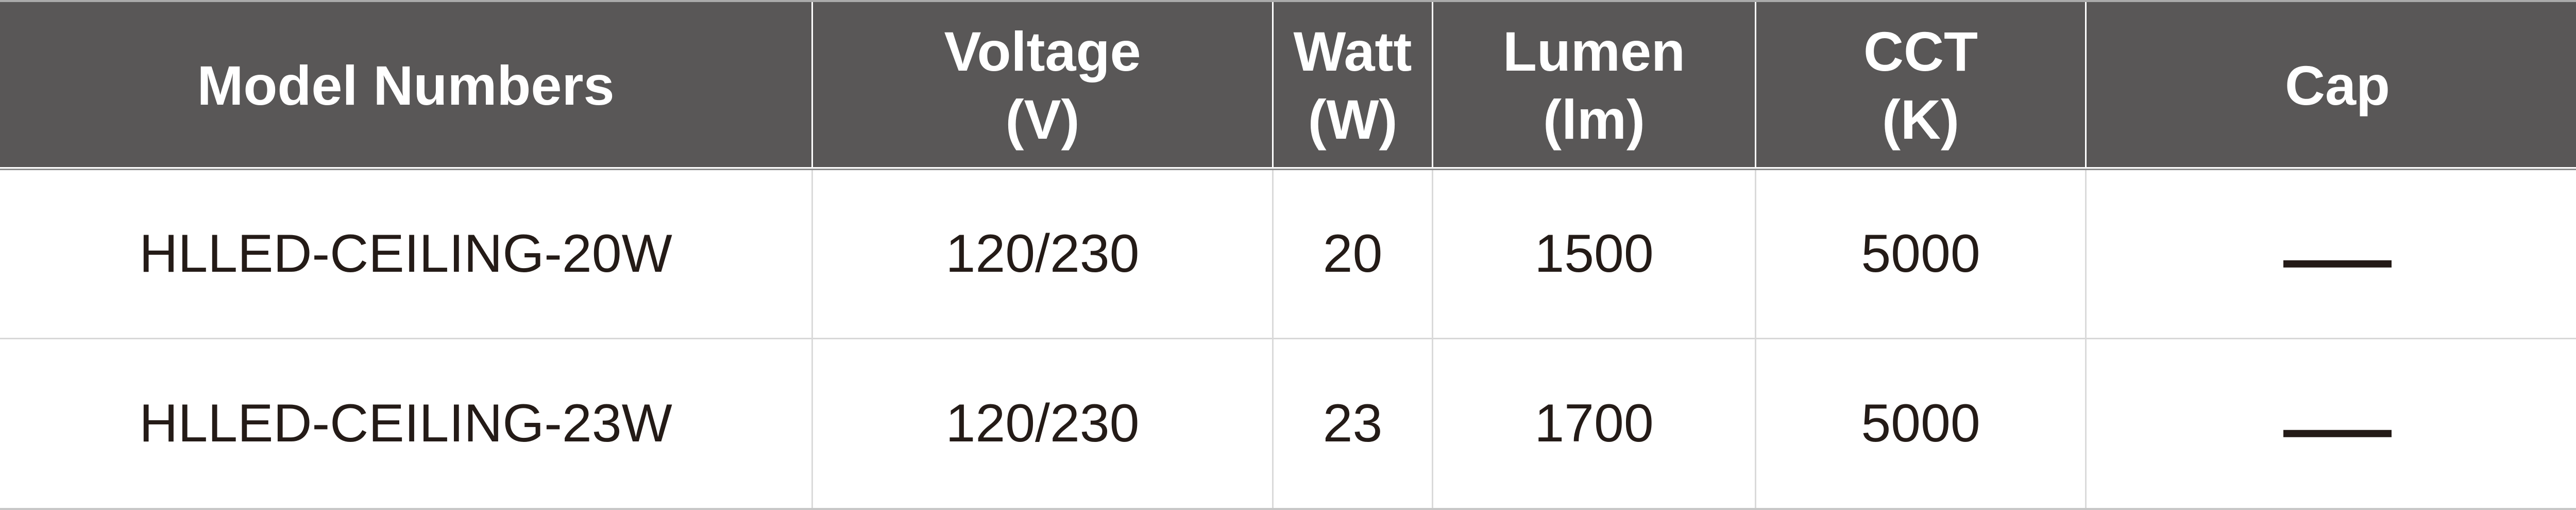 This screenshot has width=2576, height=510. What do you see at coordinates (1594, 254) in the screenshot?
I see `cell-lumen: 1500` at bounding box center [1594, 254].